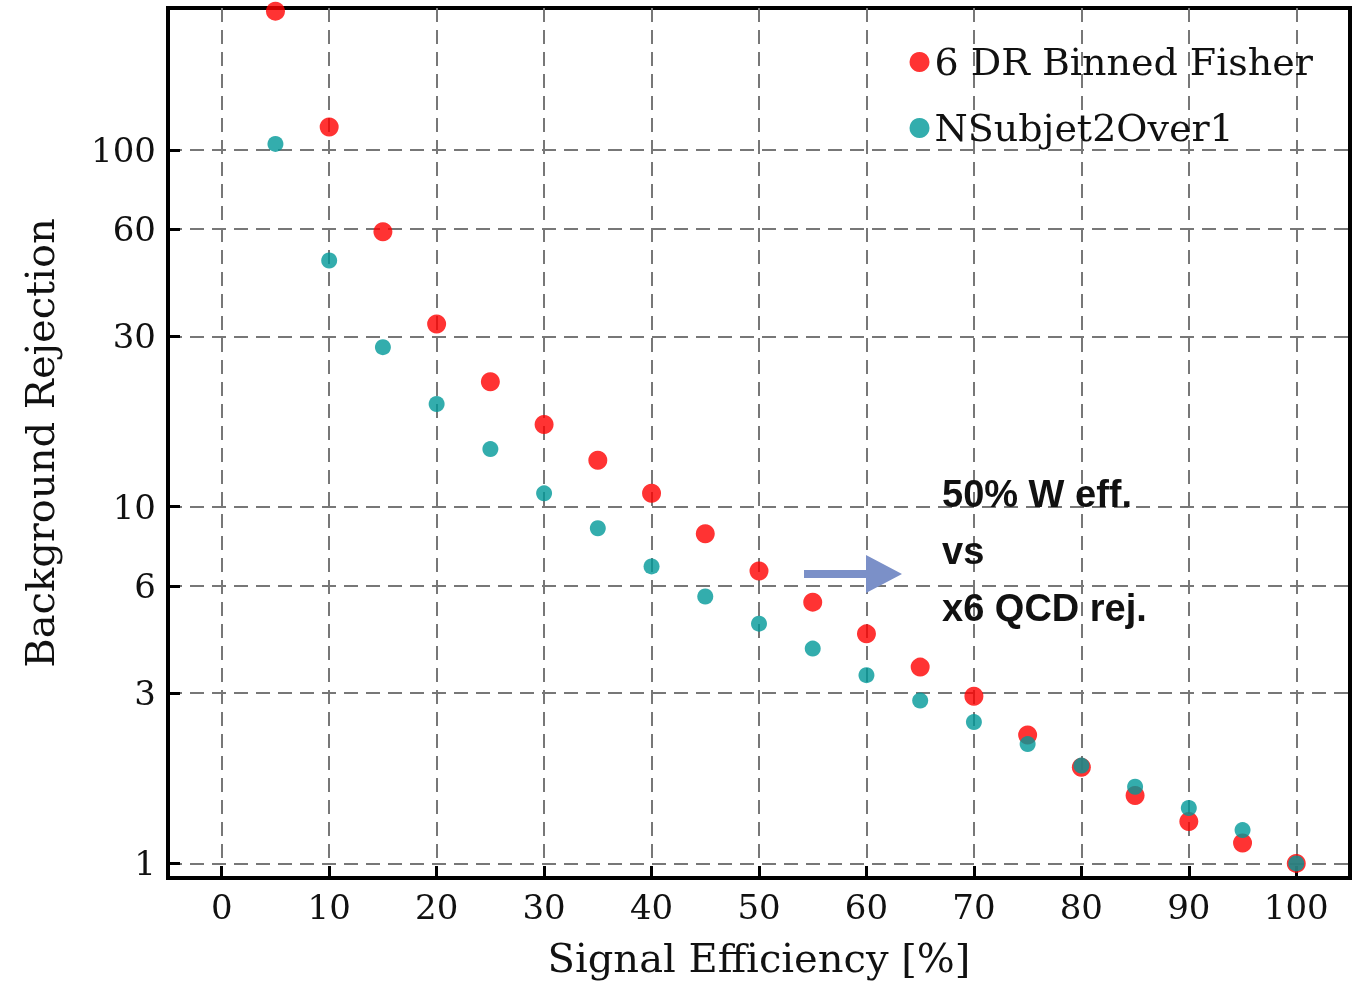  Describe the element at coordinates (123, 149) in the screenshot. I see `y-tick-label: 100` at that location.